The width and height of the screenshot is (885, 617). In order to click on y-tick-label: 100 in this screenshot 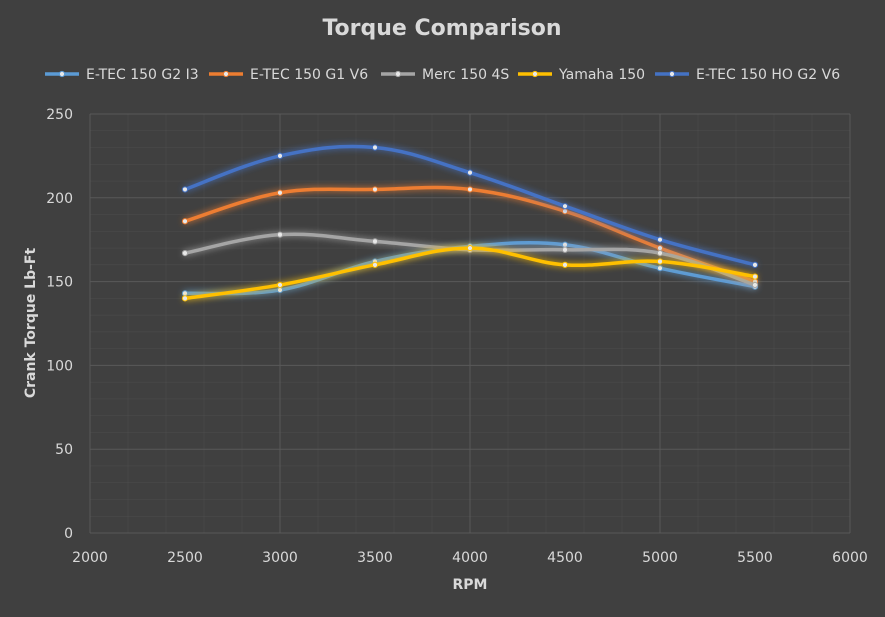, I will do `click(59, 366)`.